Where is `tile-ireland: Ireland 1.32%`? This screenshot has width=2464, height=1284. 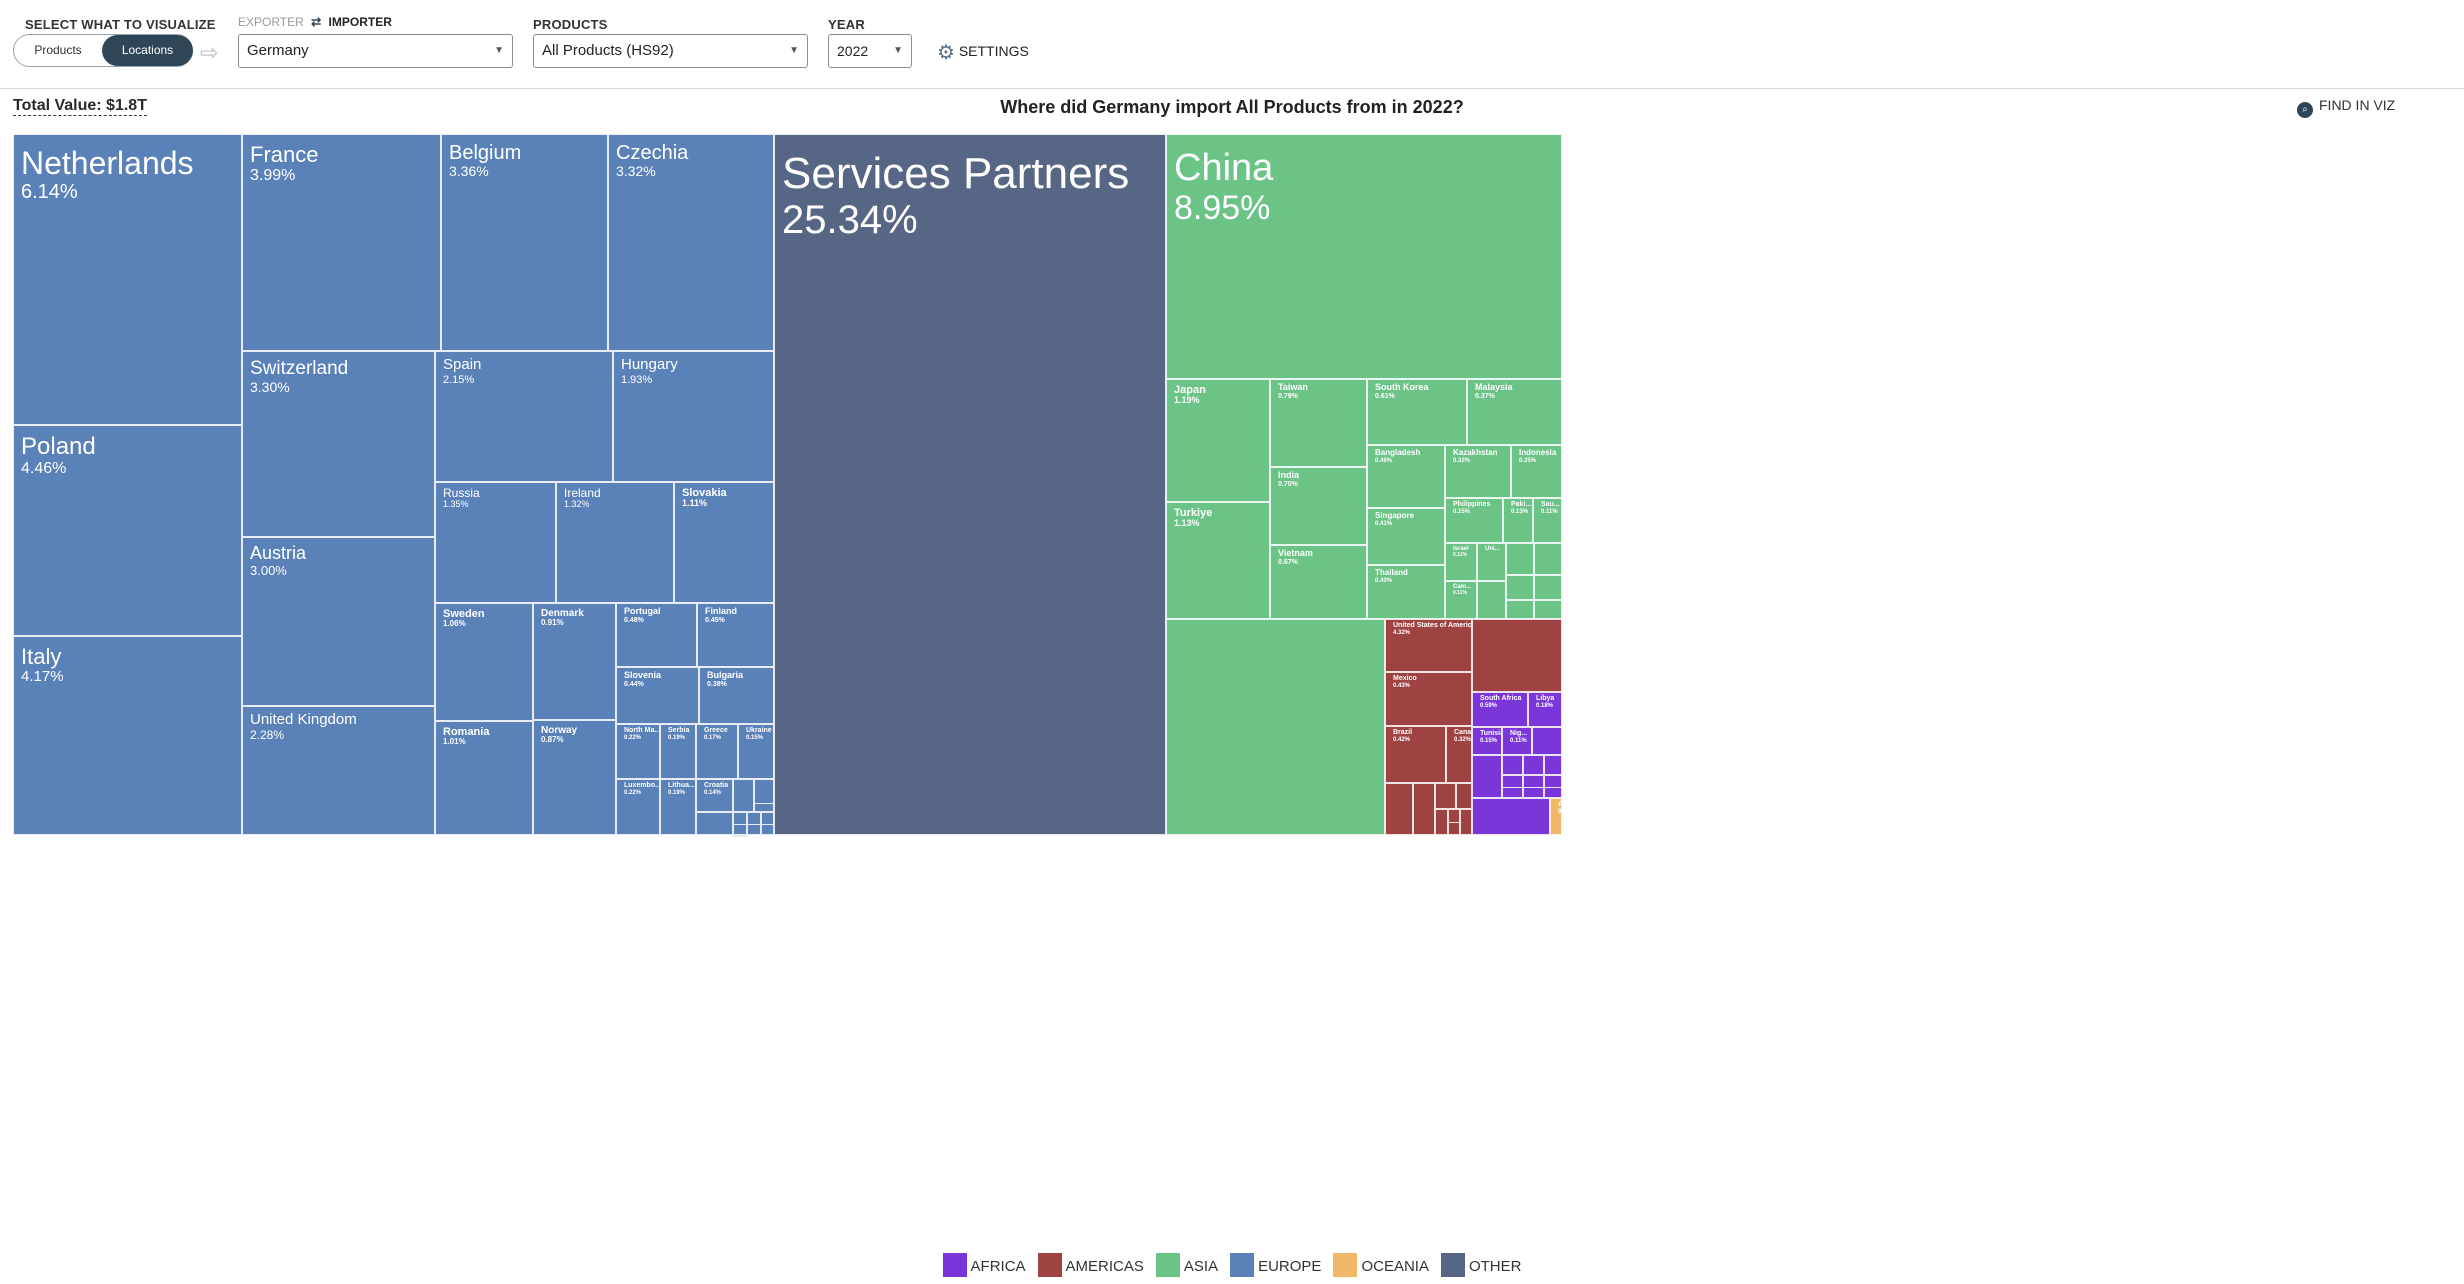
tile-ireland: Ireland 1.32% is located at coordinates (615, 542).